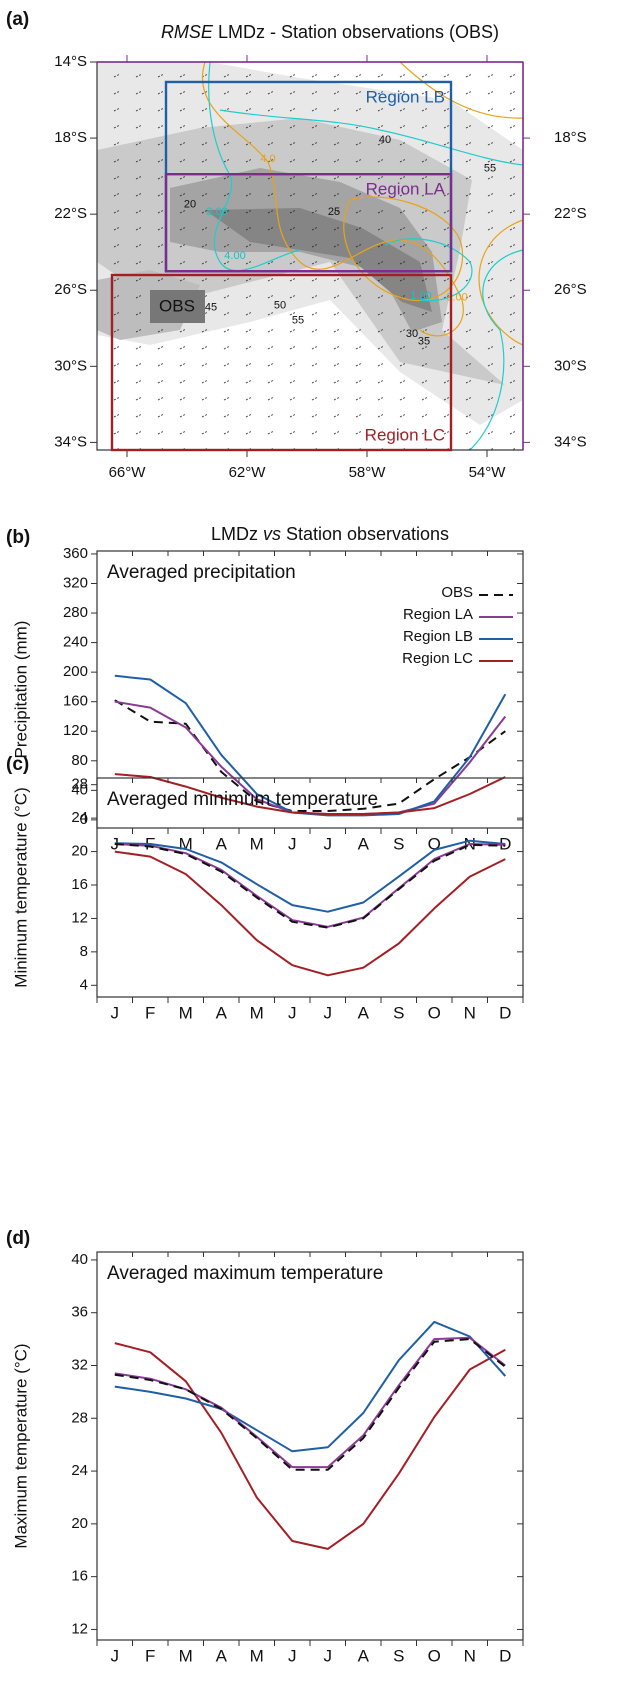 This screenshot has height=1683, width=636. I want to click on title: LMDz vs Station observations, so click(330, 534).